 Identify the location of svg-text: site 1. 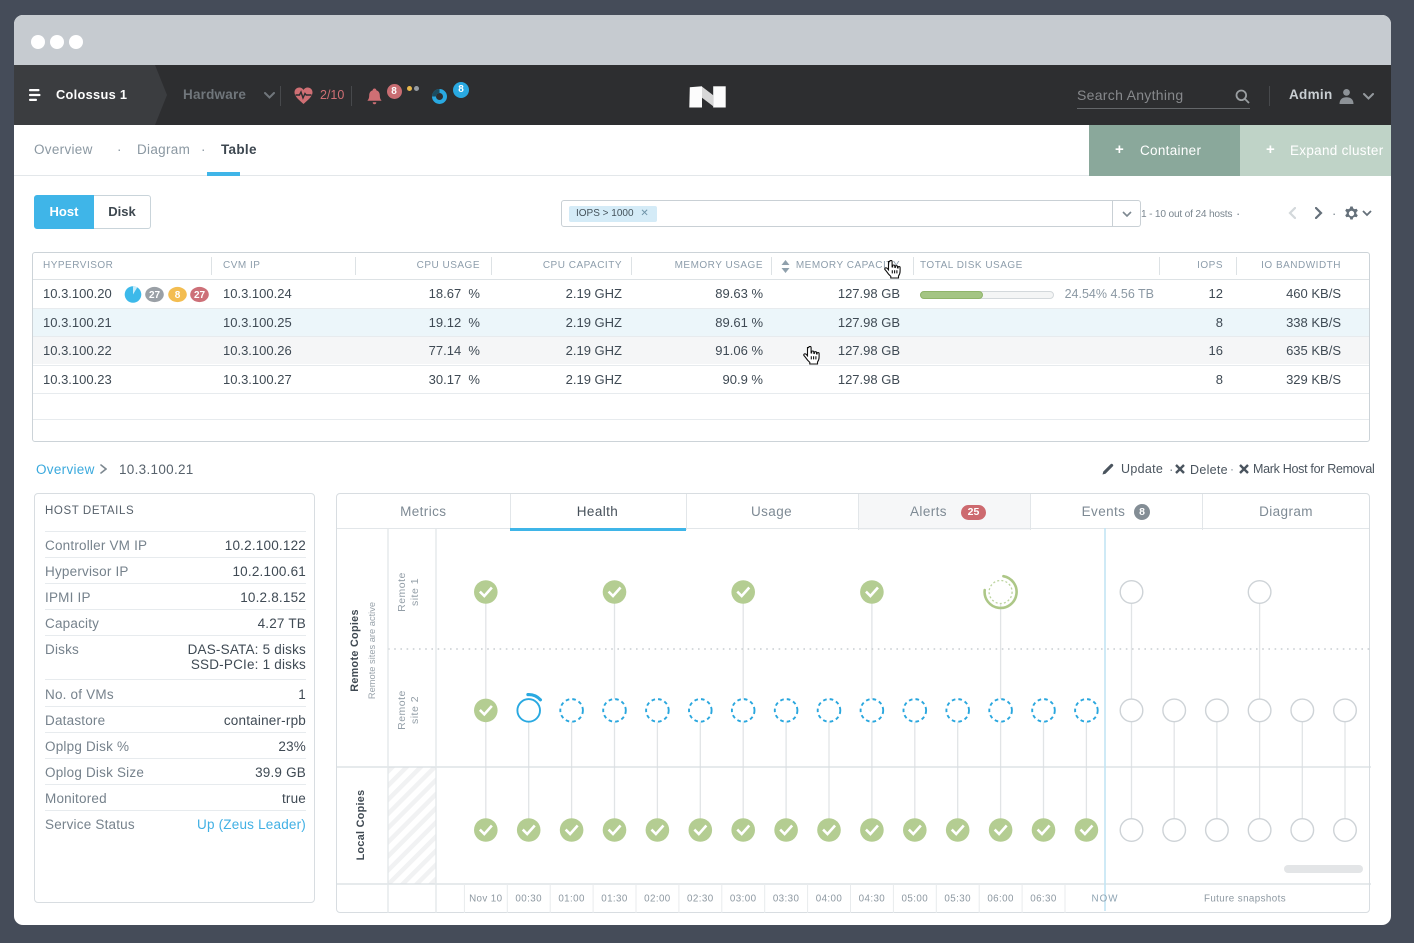
(415, 592).